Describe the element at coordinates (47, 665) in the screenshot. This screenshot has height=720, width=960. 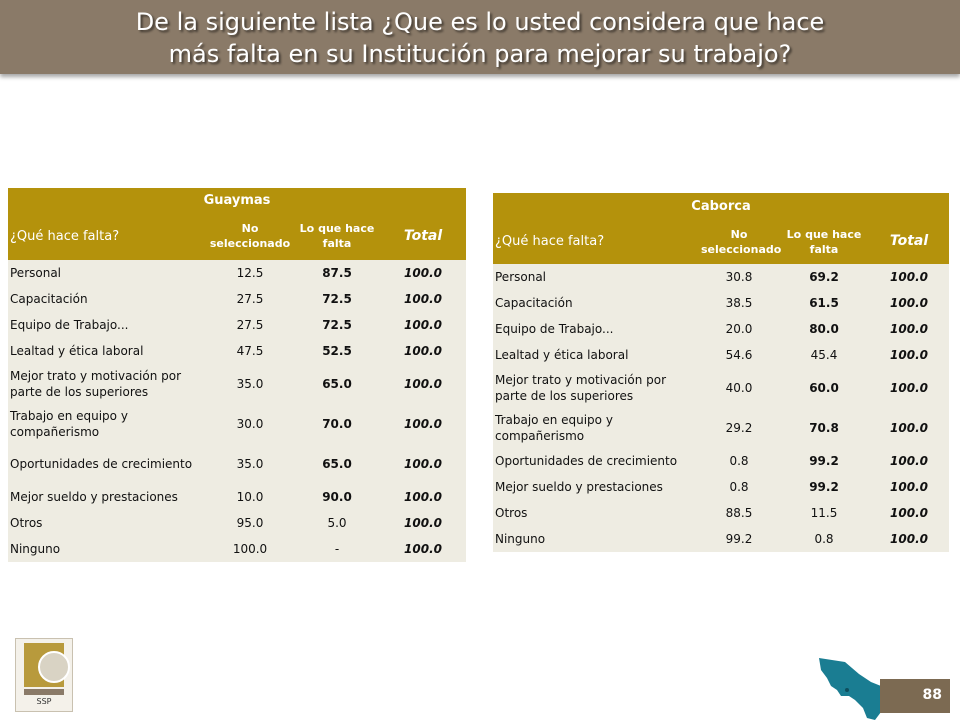
I see `seal-icon` at that location.